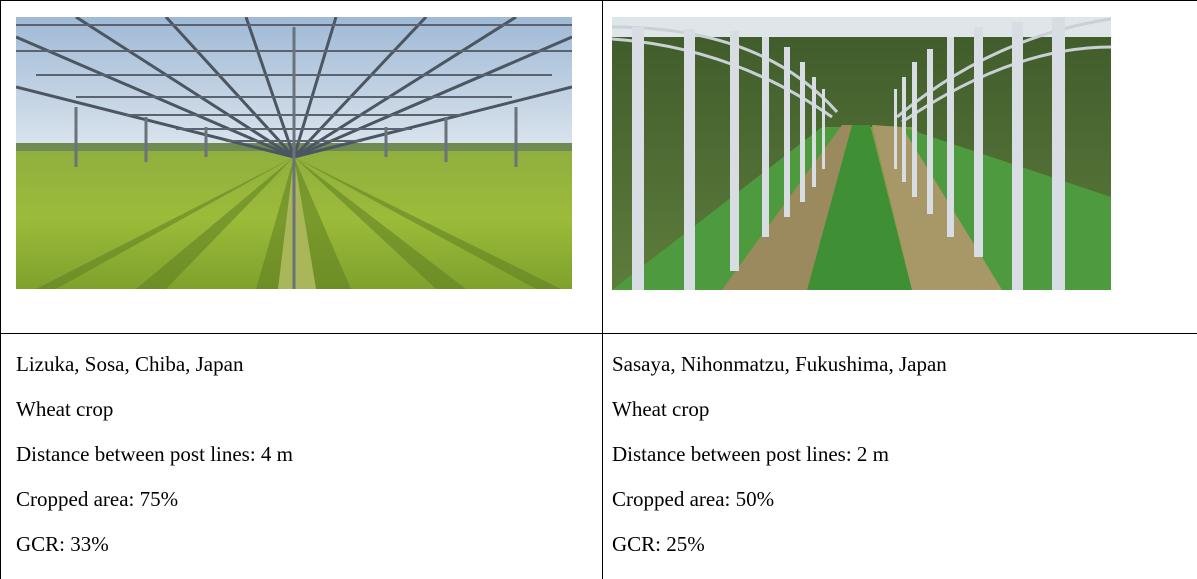 Image resolution: width=1197 pixels, height=579 pixels. What do you see at coordinates (97, 499) in the screenshot?
I see `site-1-cropped-area: Cropped area: 75%` at bounding box center [97, 499].